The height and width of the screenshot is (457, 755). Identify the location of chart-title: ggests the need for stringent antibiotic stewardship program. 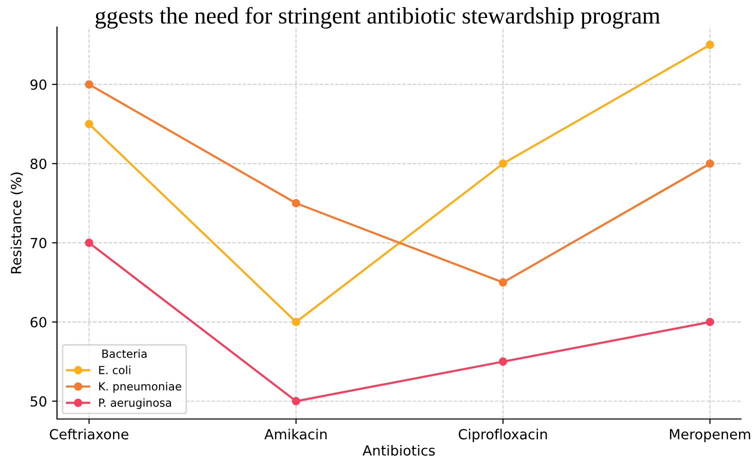
(378, 17).